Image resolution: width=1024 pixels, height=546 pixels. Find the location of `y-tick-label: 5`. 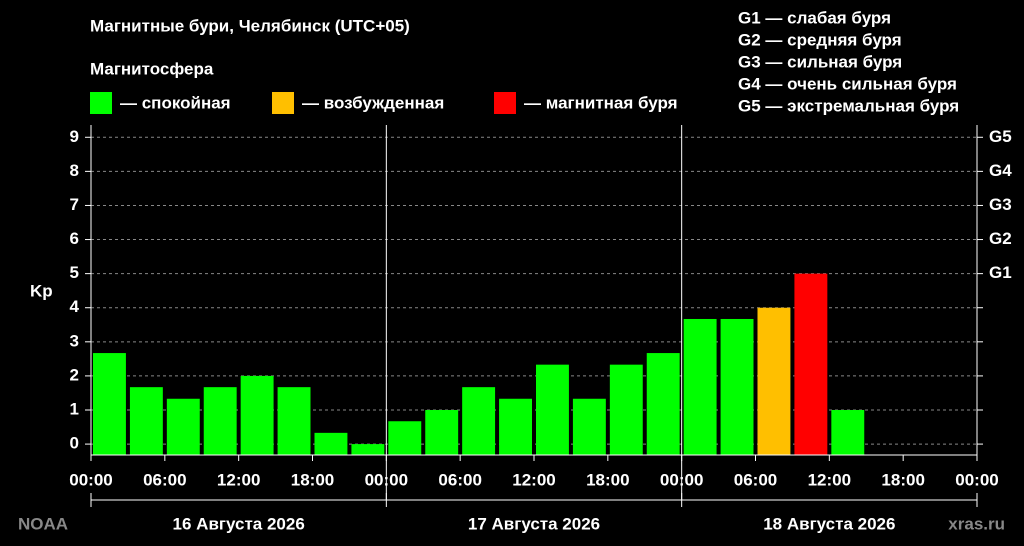

y-tick-label: 5 is located at coordinates (74, 272).